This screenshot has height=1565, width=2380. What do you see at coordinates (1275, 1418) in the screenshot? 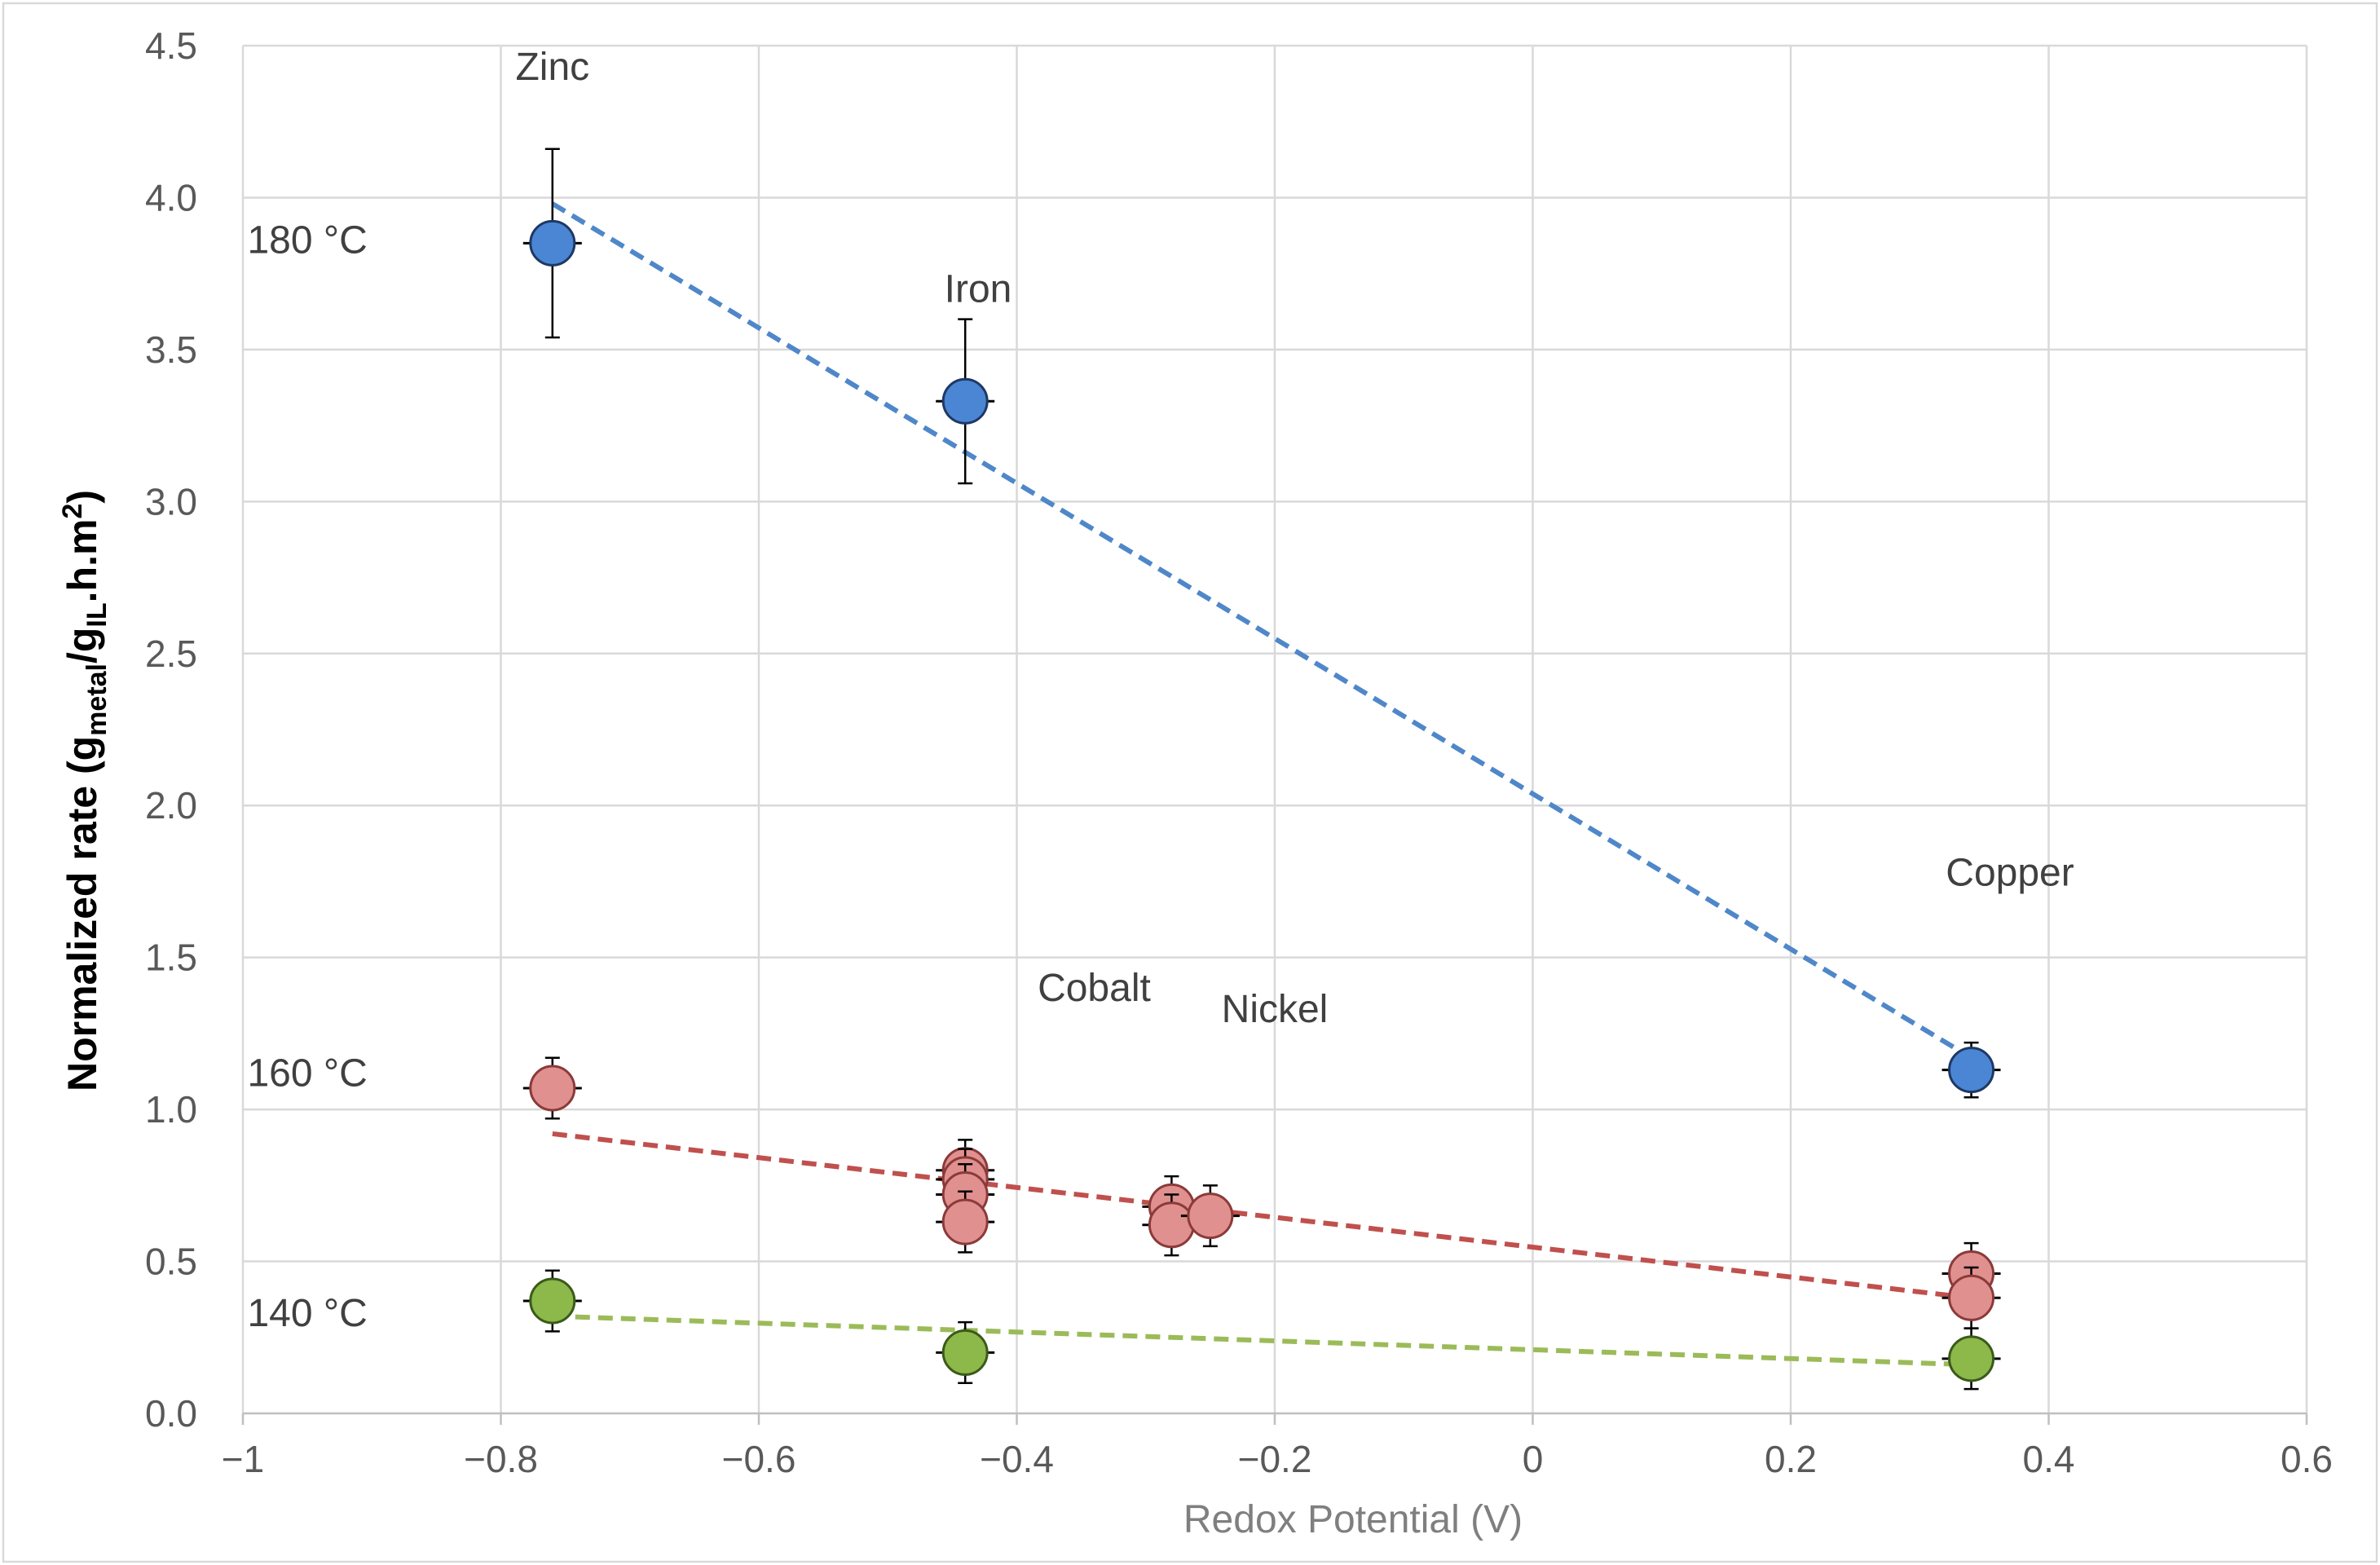
I see `axes` at bounding box center [1275, 1418].